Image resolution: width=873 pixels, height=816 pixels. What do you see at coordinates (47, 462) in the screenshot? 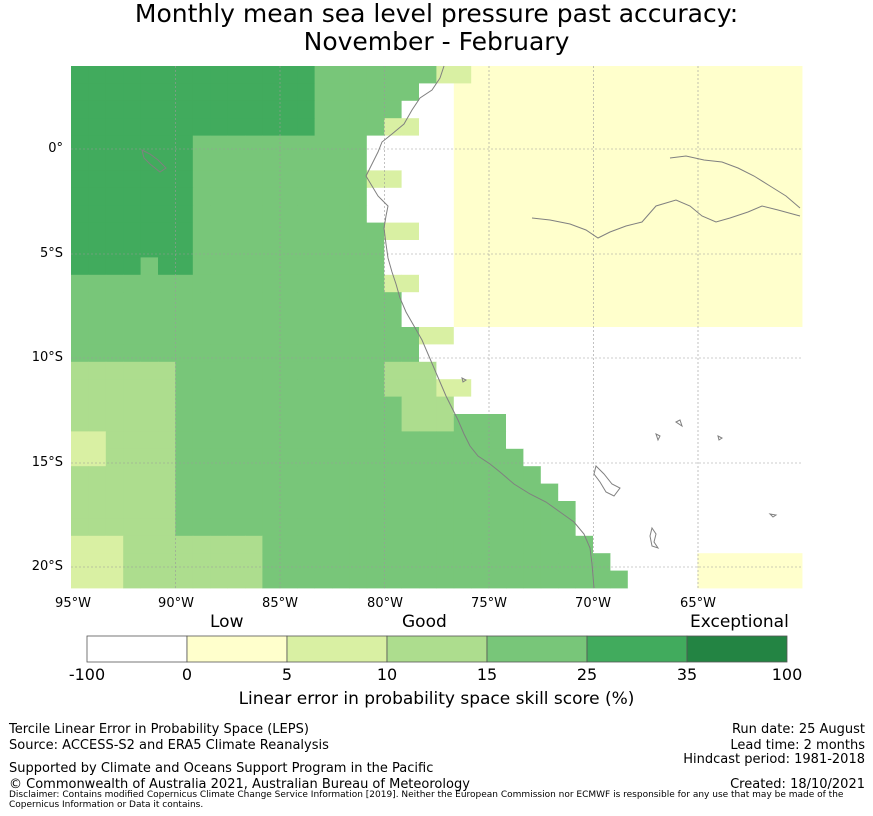
I see `lat-label-15s: 15°S` at bounding box center [47, 462].